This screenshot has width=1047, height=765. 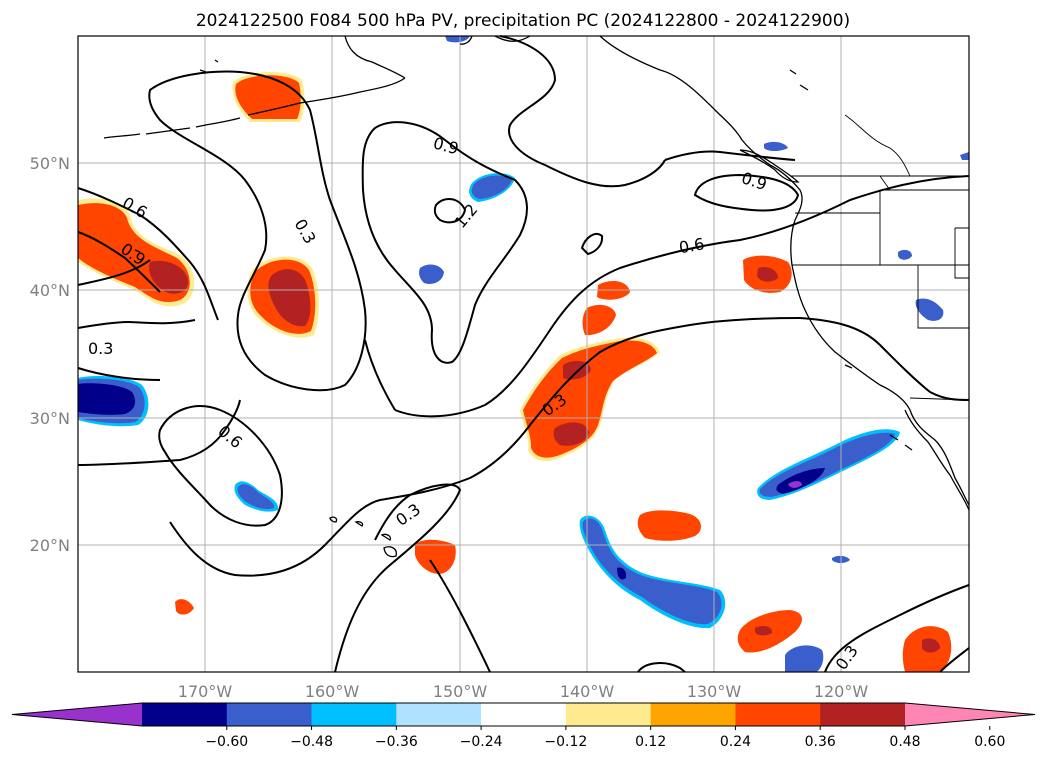 I want to click on coastline-canada-bc, so click(x=701, y=128).